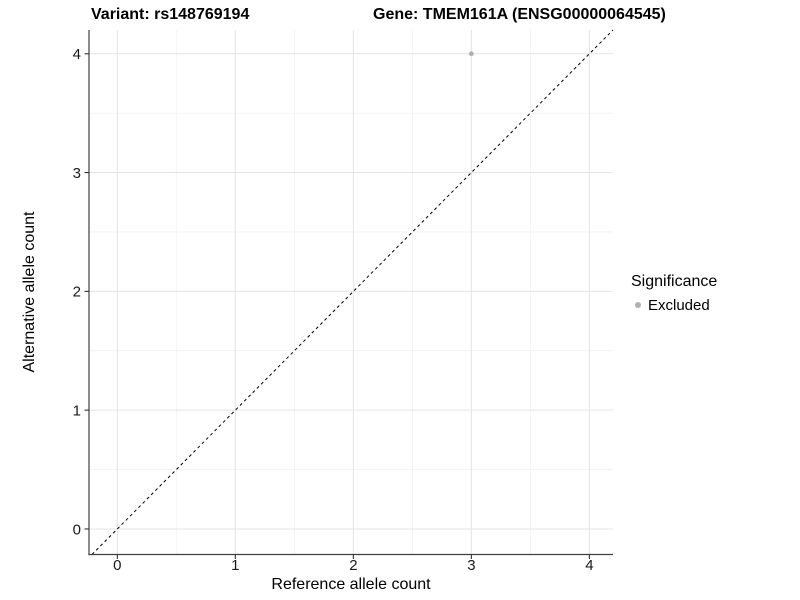  What do you see at coordinates (674, 281) in the screenshot?
I see `legend-title: Significance` at bounding box center [674, 281].